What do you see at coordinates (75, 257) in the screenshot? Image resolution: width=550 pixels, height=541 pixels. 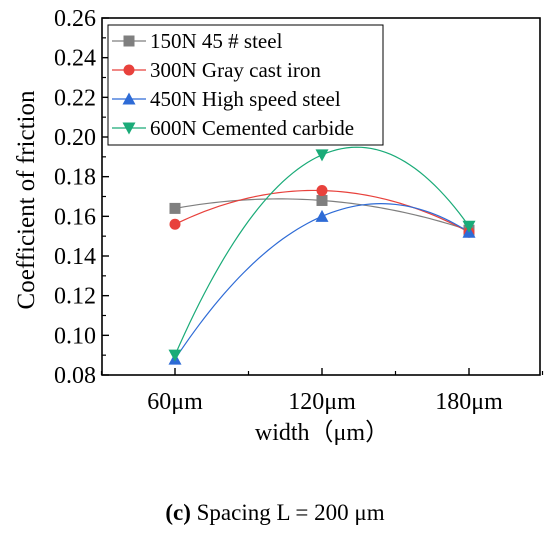 I see `y-tick-label: 0.14` at bounding box center [75, 257].